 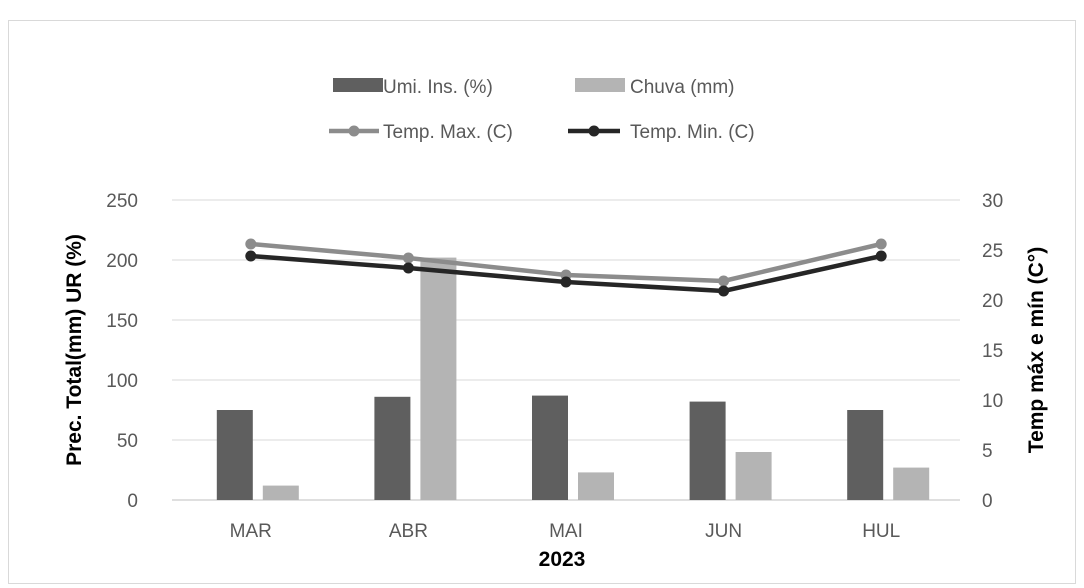 I want to click on left-axis-tick-label: 150, so click(x=122, y=321).